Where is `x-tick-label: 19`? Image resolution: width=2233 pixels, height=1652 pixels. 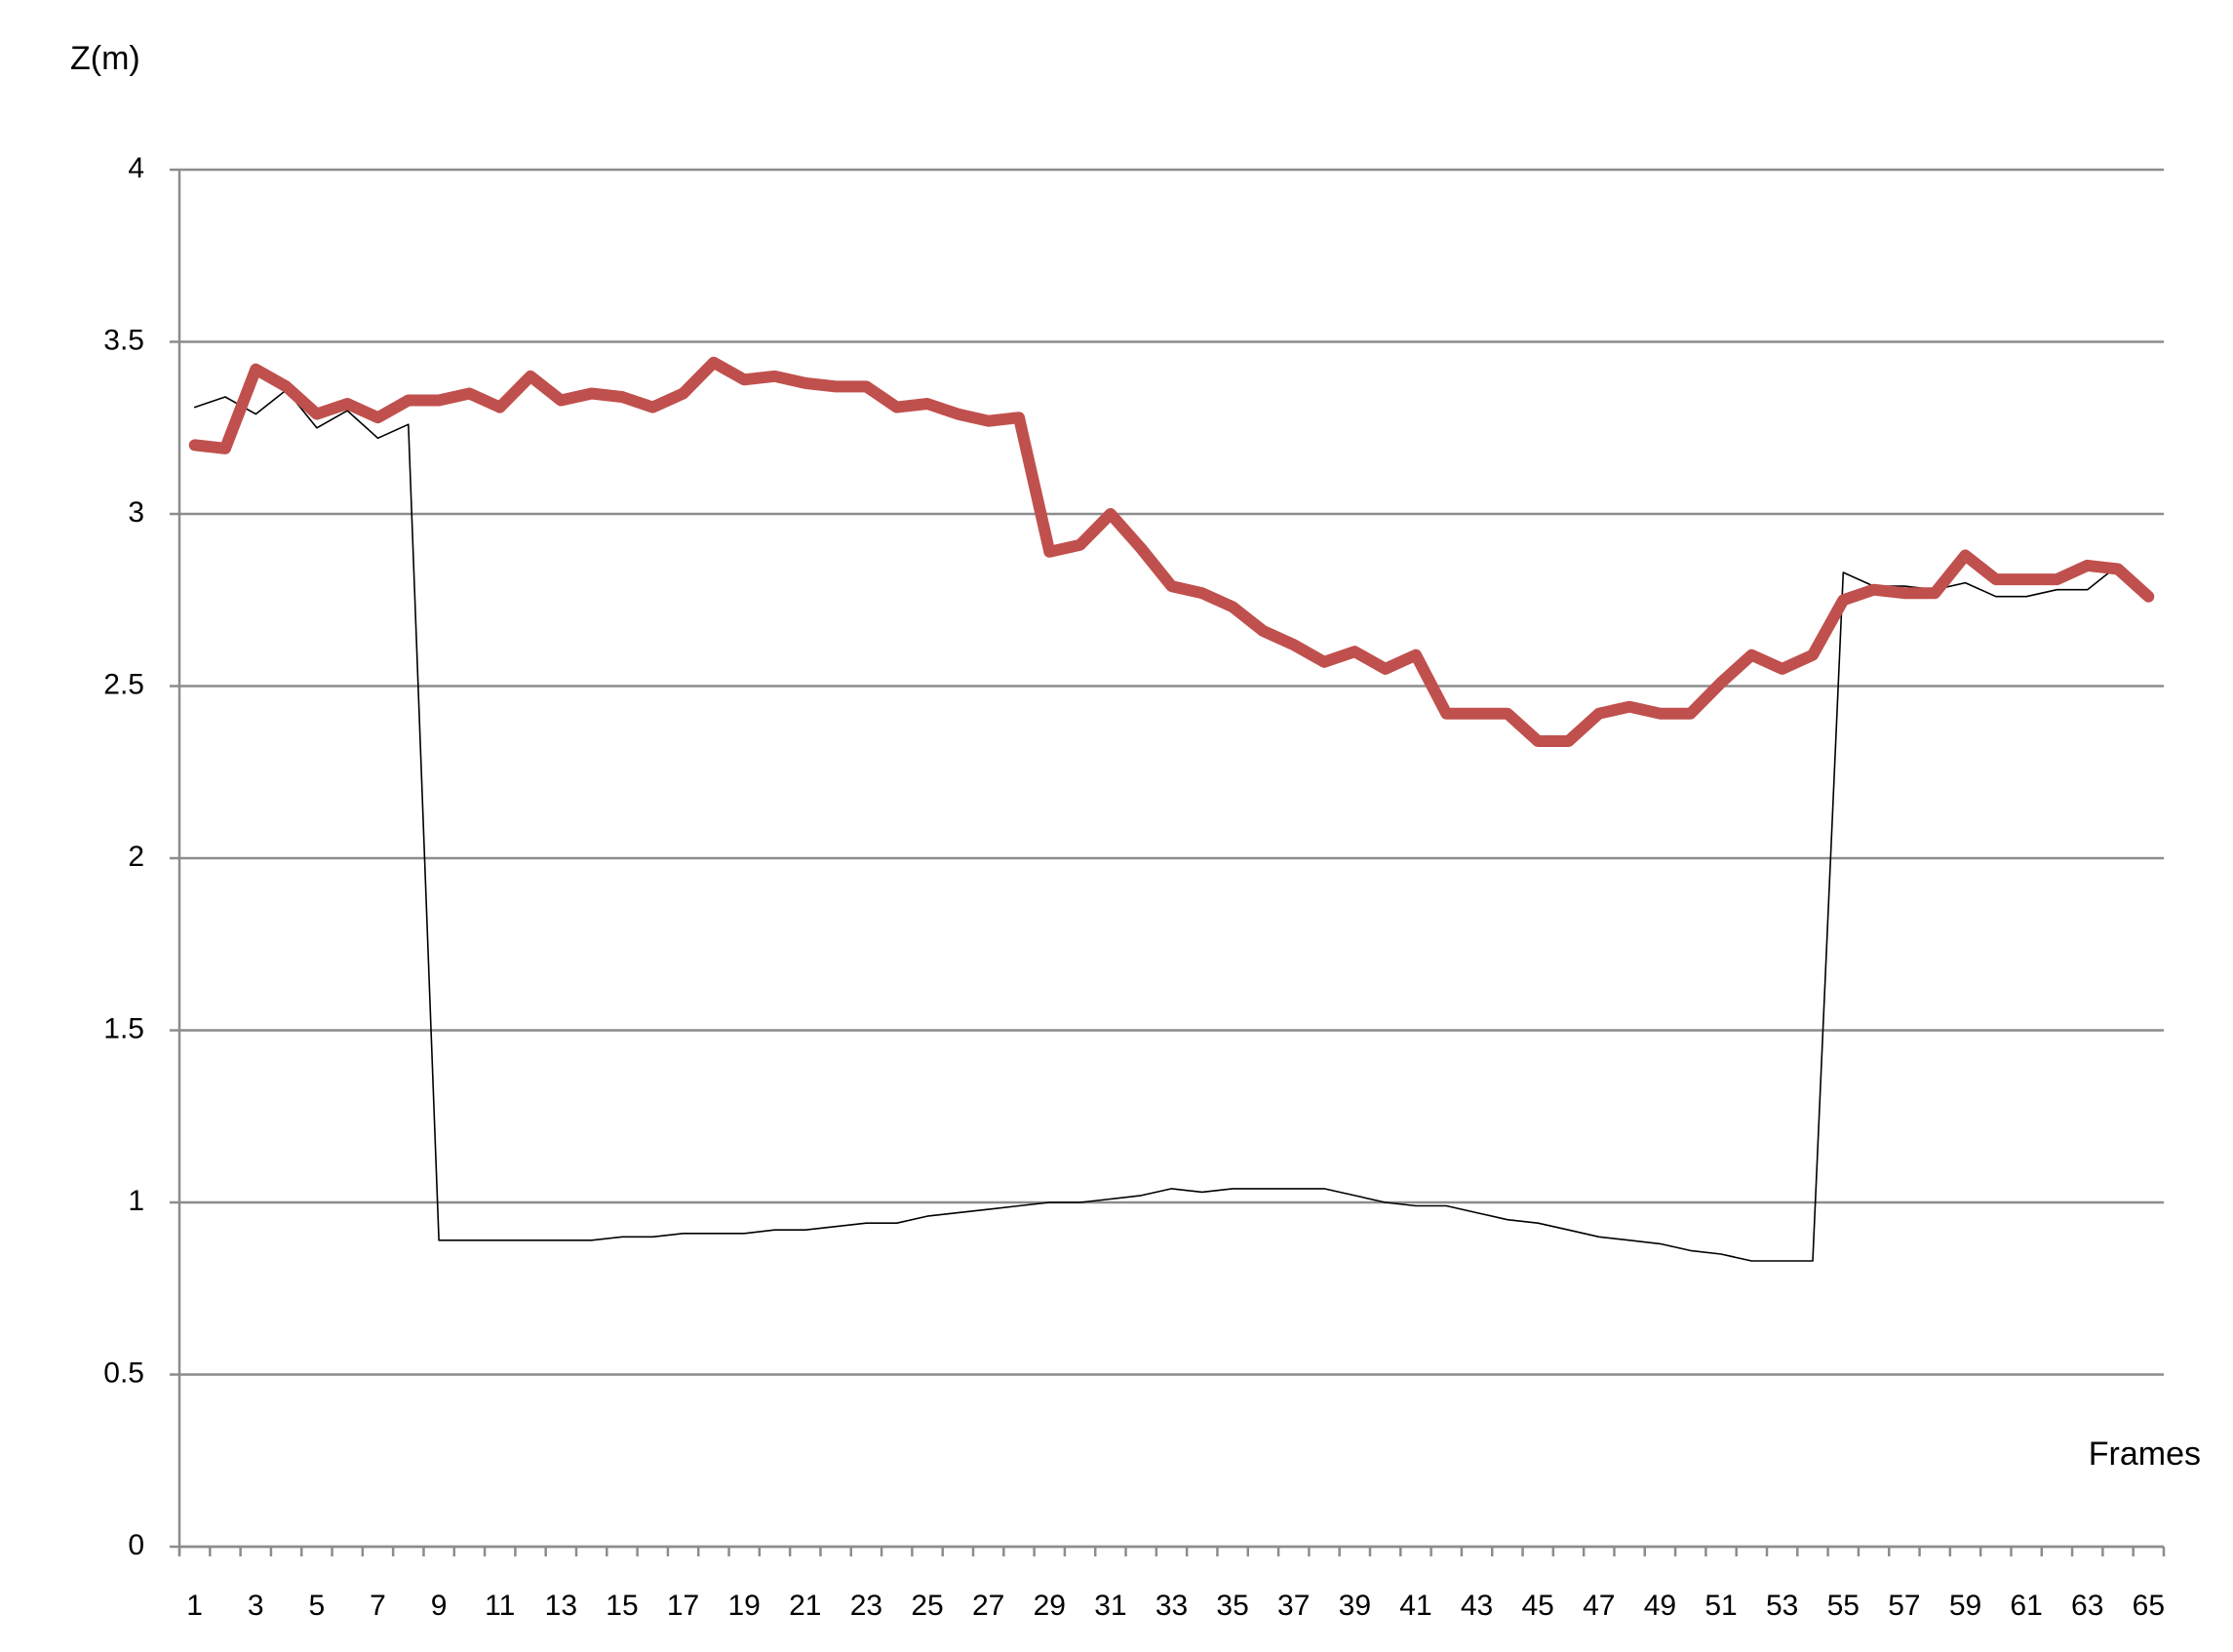
x-tick-label: 19 is located at coordinates (744, 1606).